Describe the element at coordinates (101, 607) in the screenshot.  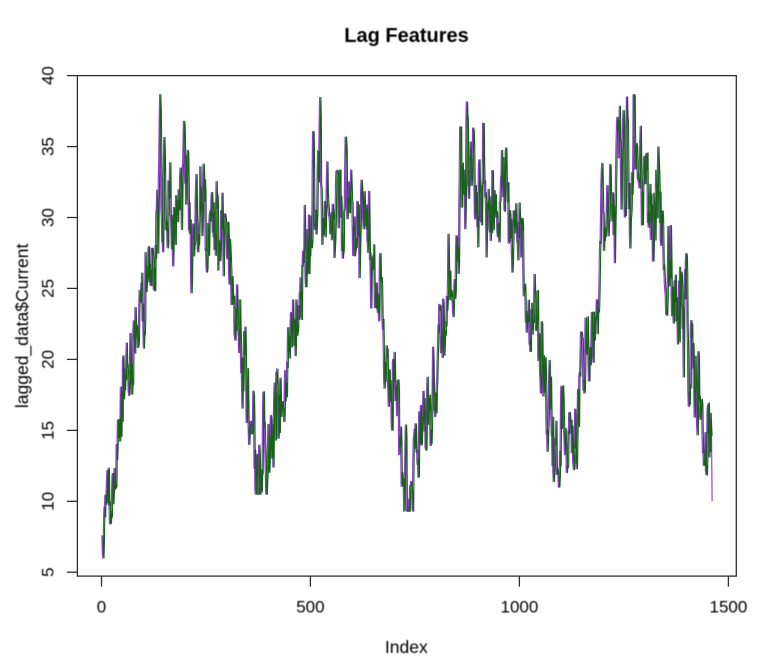
I see `svg-text: 0` at that location.